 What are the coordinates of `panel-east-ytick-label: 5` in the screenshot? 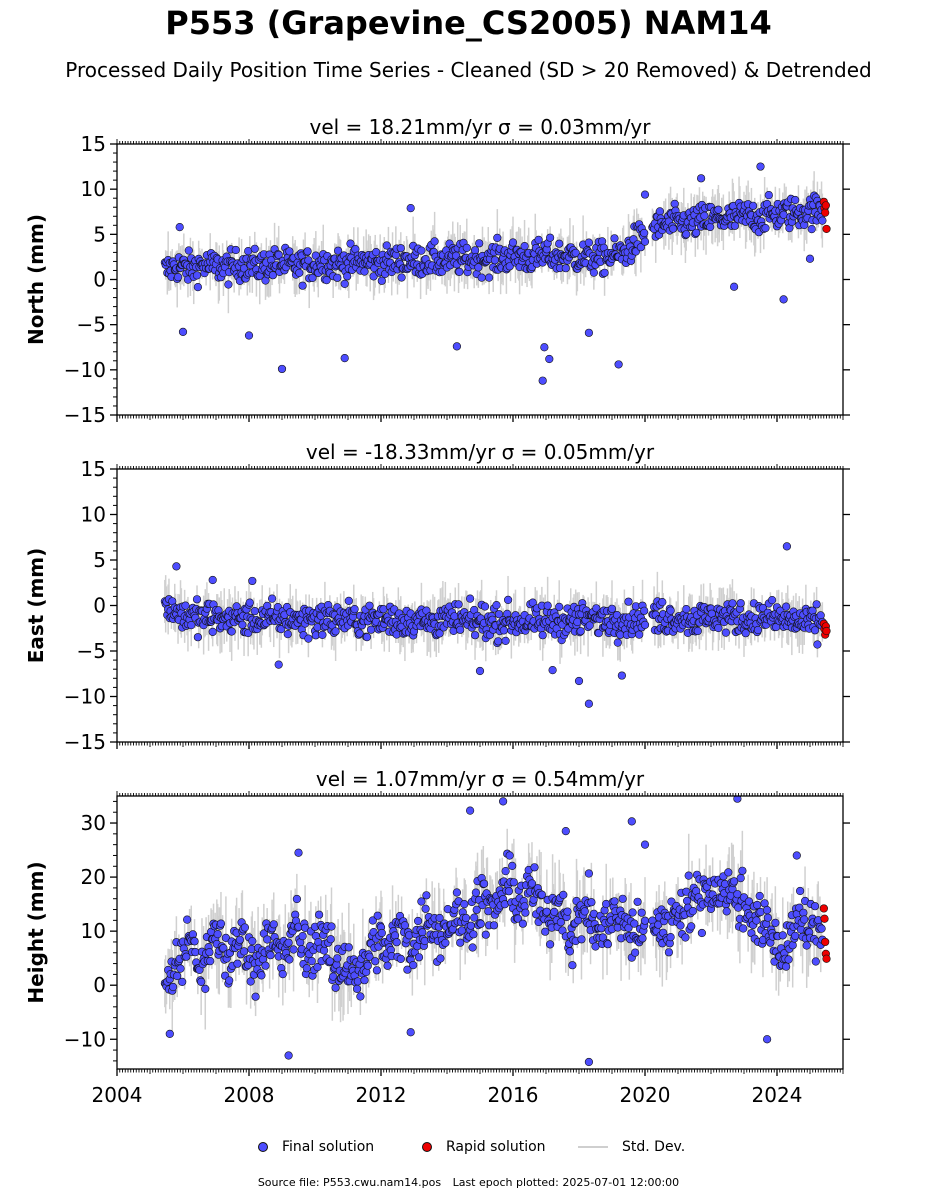 It's located at (99, 560).